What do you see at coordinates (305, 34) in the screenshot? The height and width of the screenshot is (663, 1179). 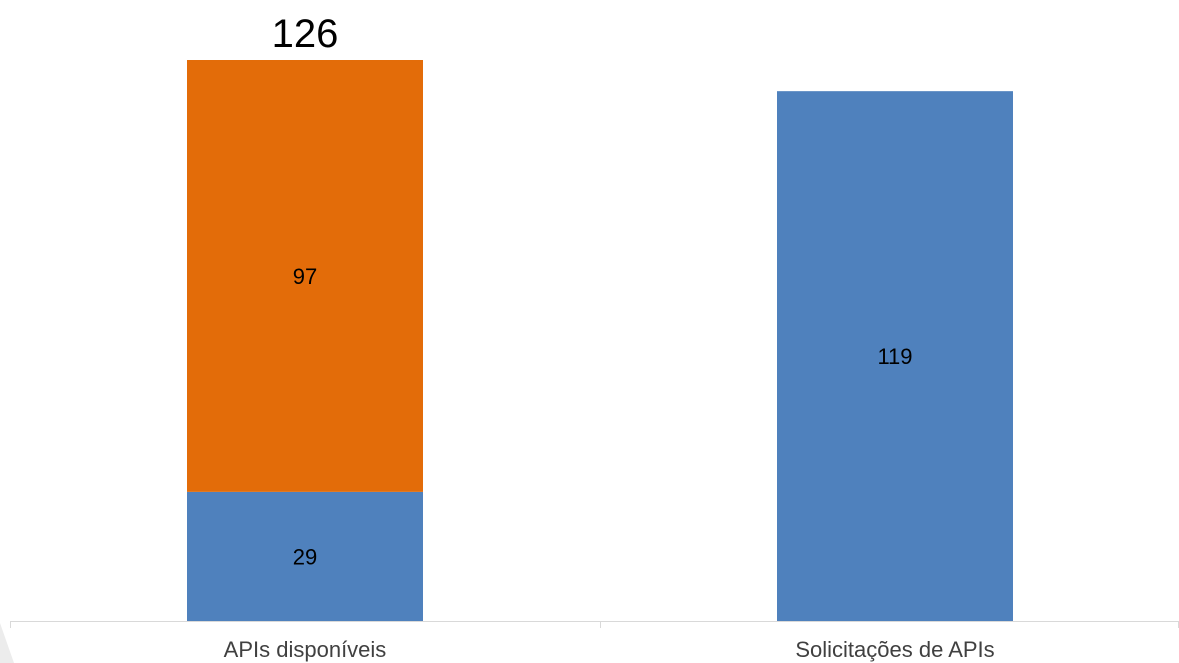 I see `total-label-1: 126` at bounding box center [305, 34].